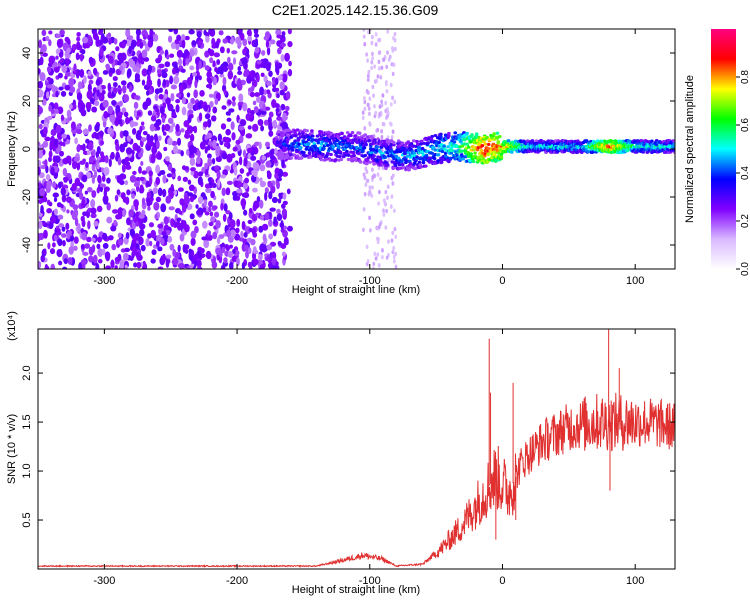  I want to click on snr-x-tick-label: 0, so click(502, 581).